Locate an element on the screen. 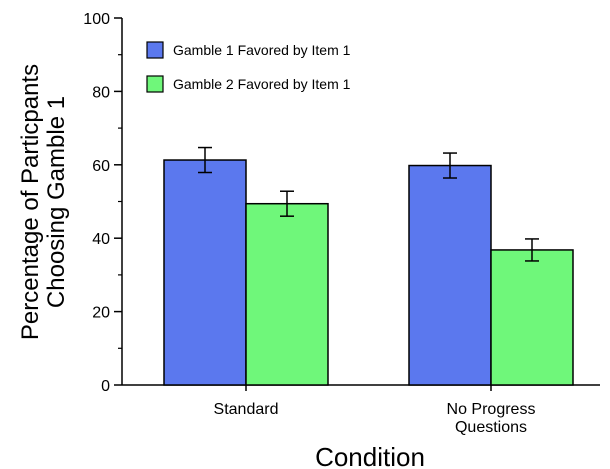 The image size is (610, 469). x-category-label-line: Standard is located at coordinates (246, 409).